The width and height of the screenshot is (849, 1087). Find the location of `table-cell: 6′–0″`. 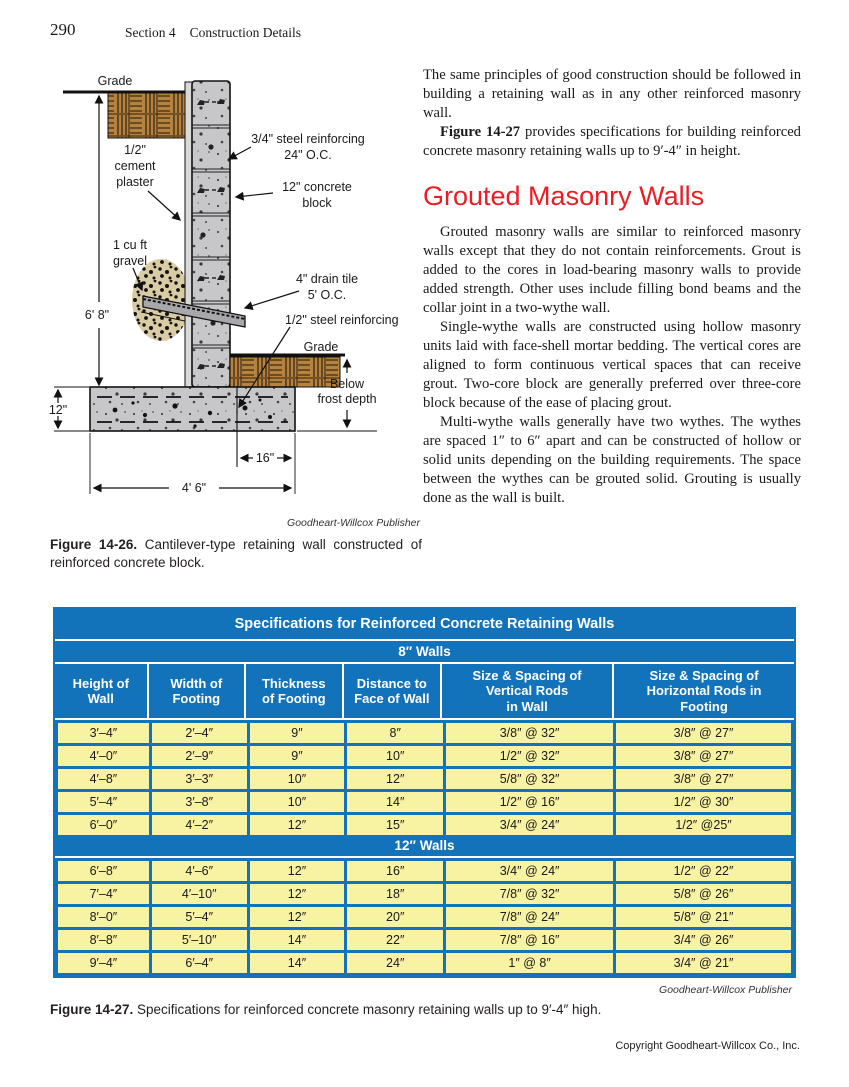

table-cell: 6′–0″ is located at coordinates (103, 824).